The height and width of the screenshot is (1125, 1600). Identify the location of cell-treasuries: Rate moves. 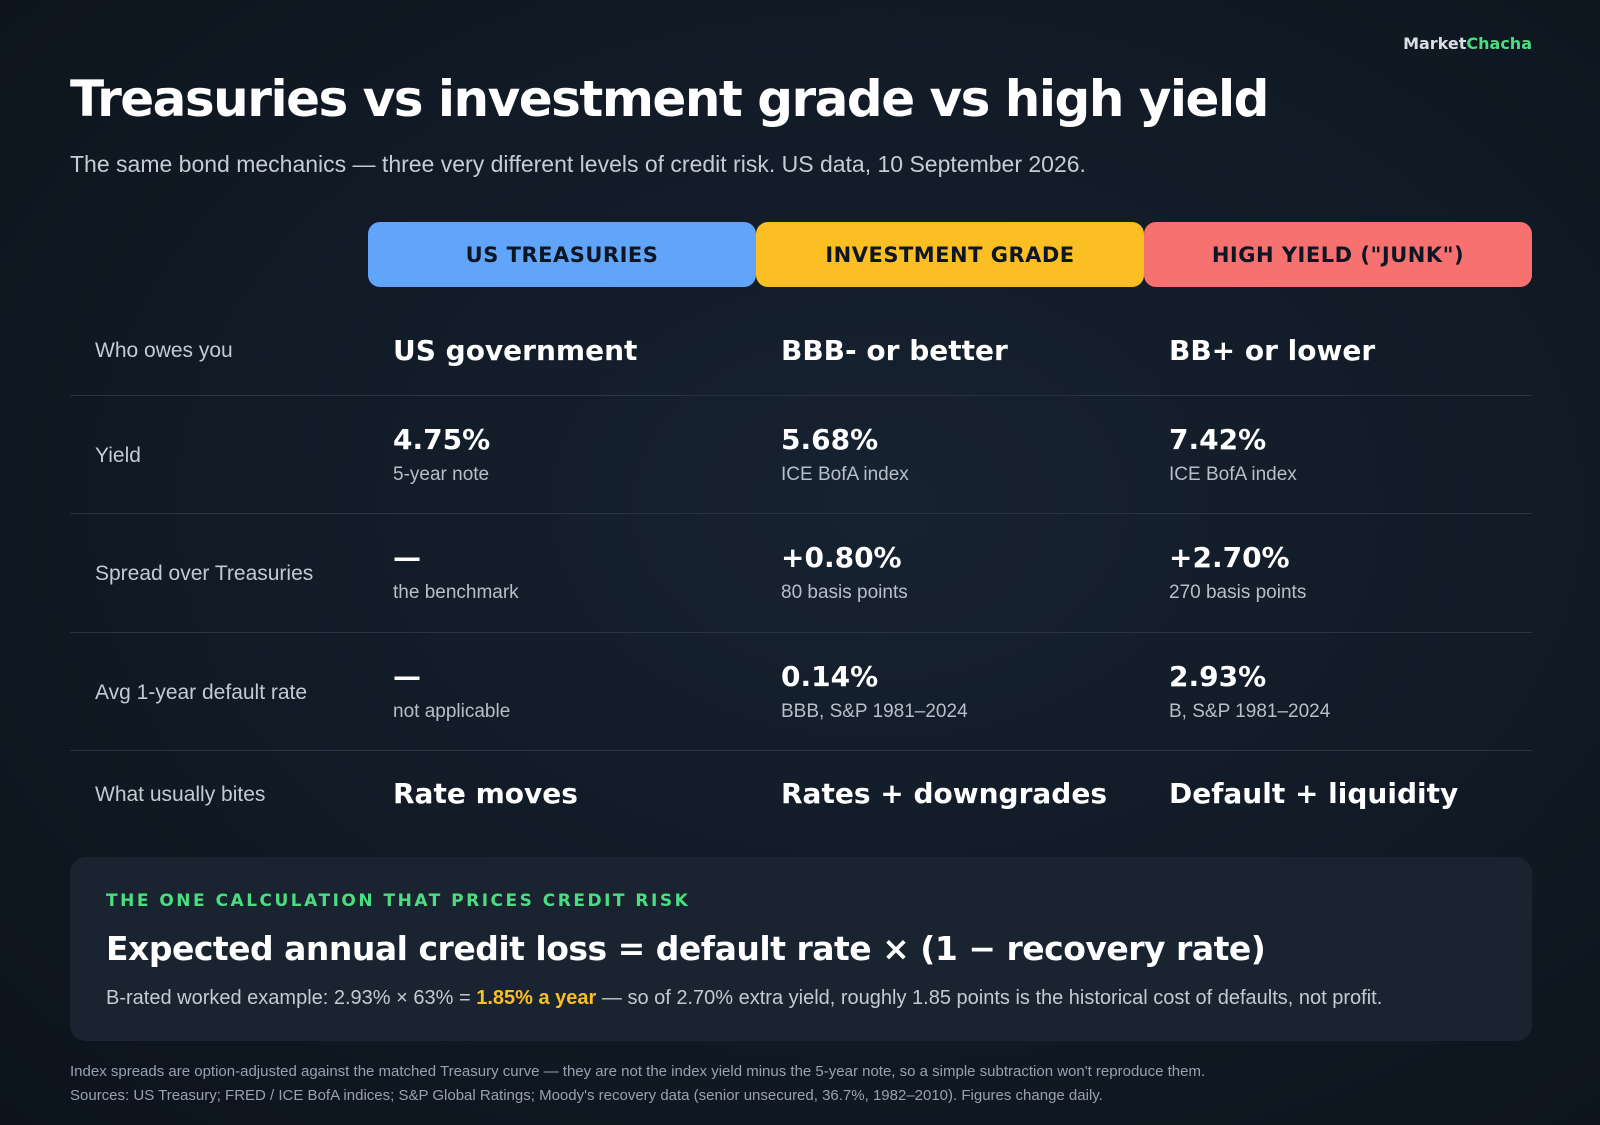
(485, 793).